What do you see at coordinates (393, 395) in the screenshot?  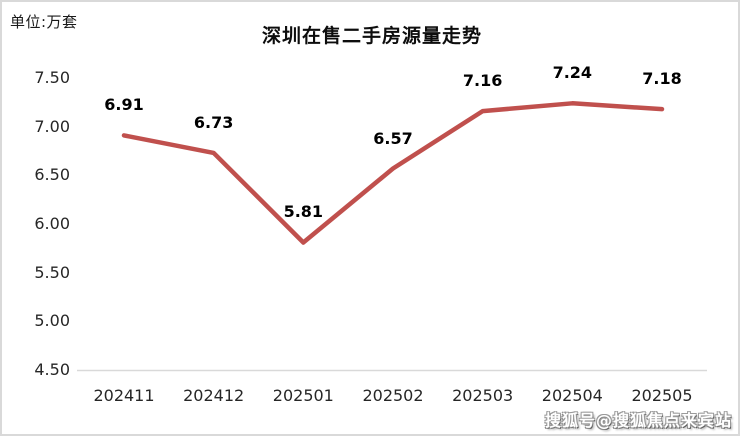 I see `x-tick-label: 202502` at bounding box center [393, 395].